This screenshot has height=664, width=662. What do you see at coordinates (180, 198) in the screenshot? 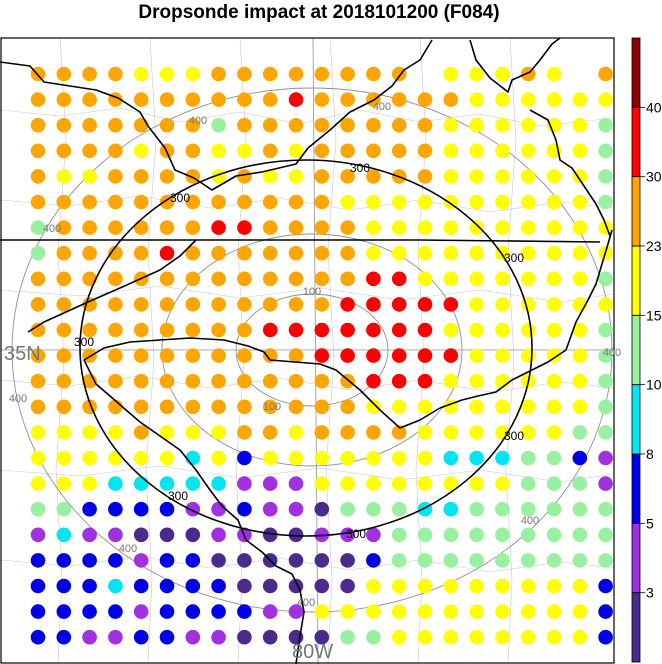
I see `contour-label-300: 300` at bounding box center [180, 198].